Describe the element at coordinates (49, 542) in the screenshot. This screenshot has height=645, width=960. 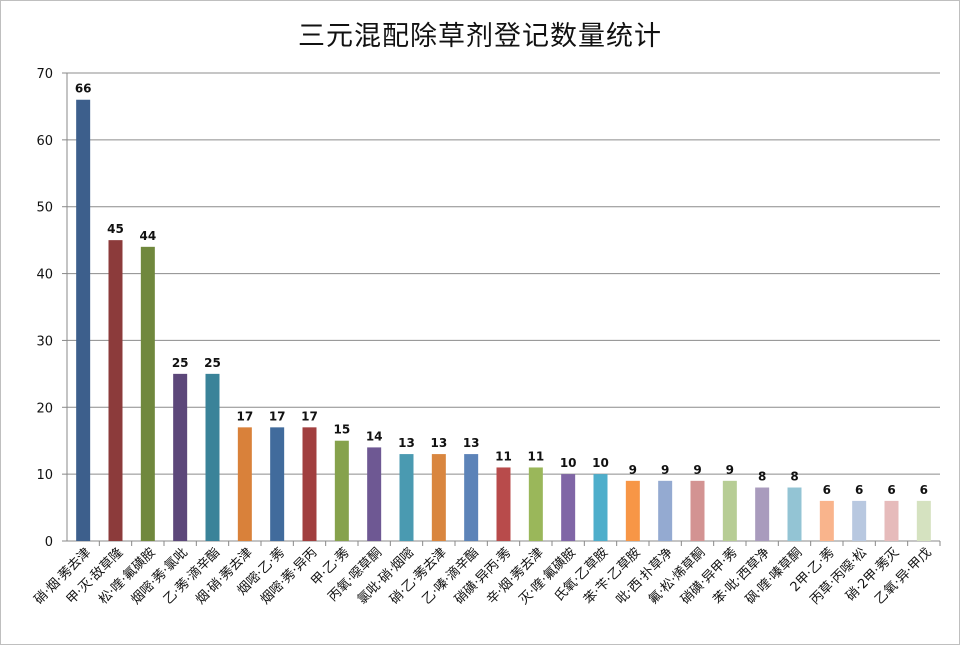
I see `y-tick-label: 0` at that location.